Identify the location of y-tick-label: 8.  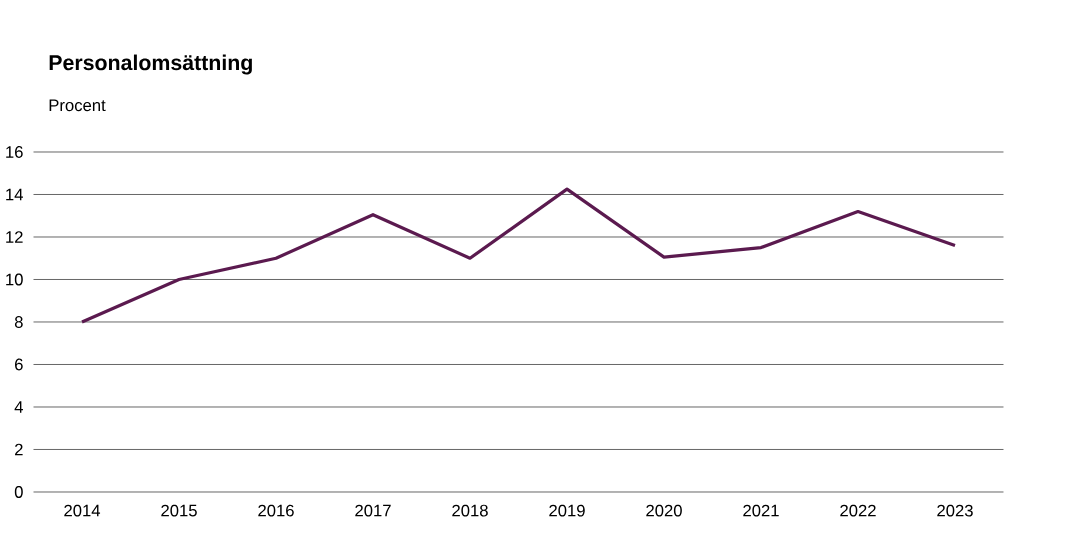
(18, 322).